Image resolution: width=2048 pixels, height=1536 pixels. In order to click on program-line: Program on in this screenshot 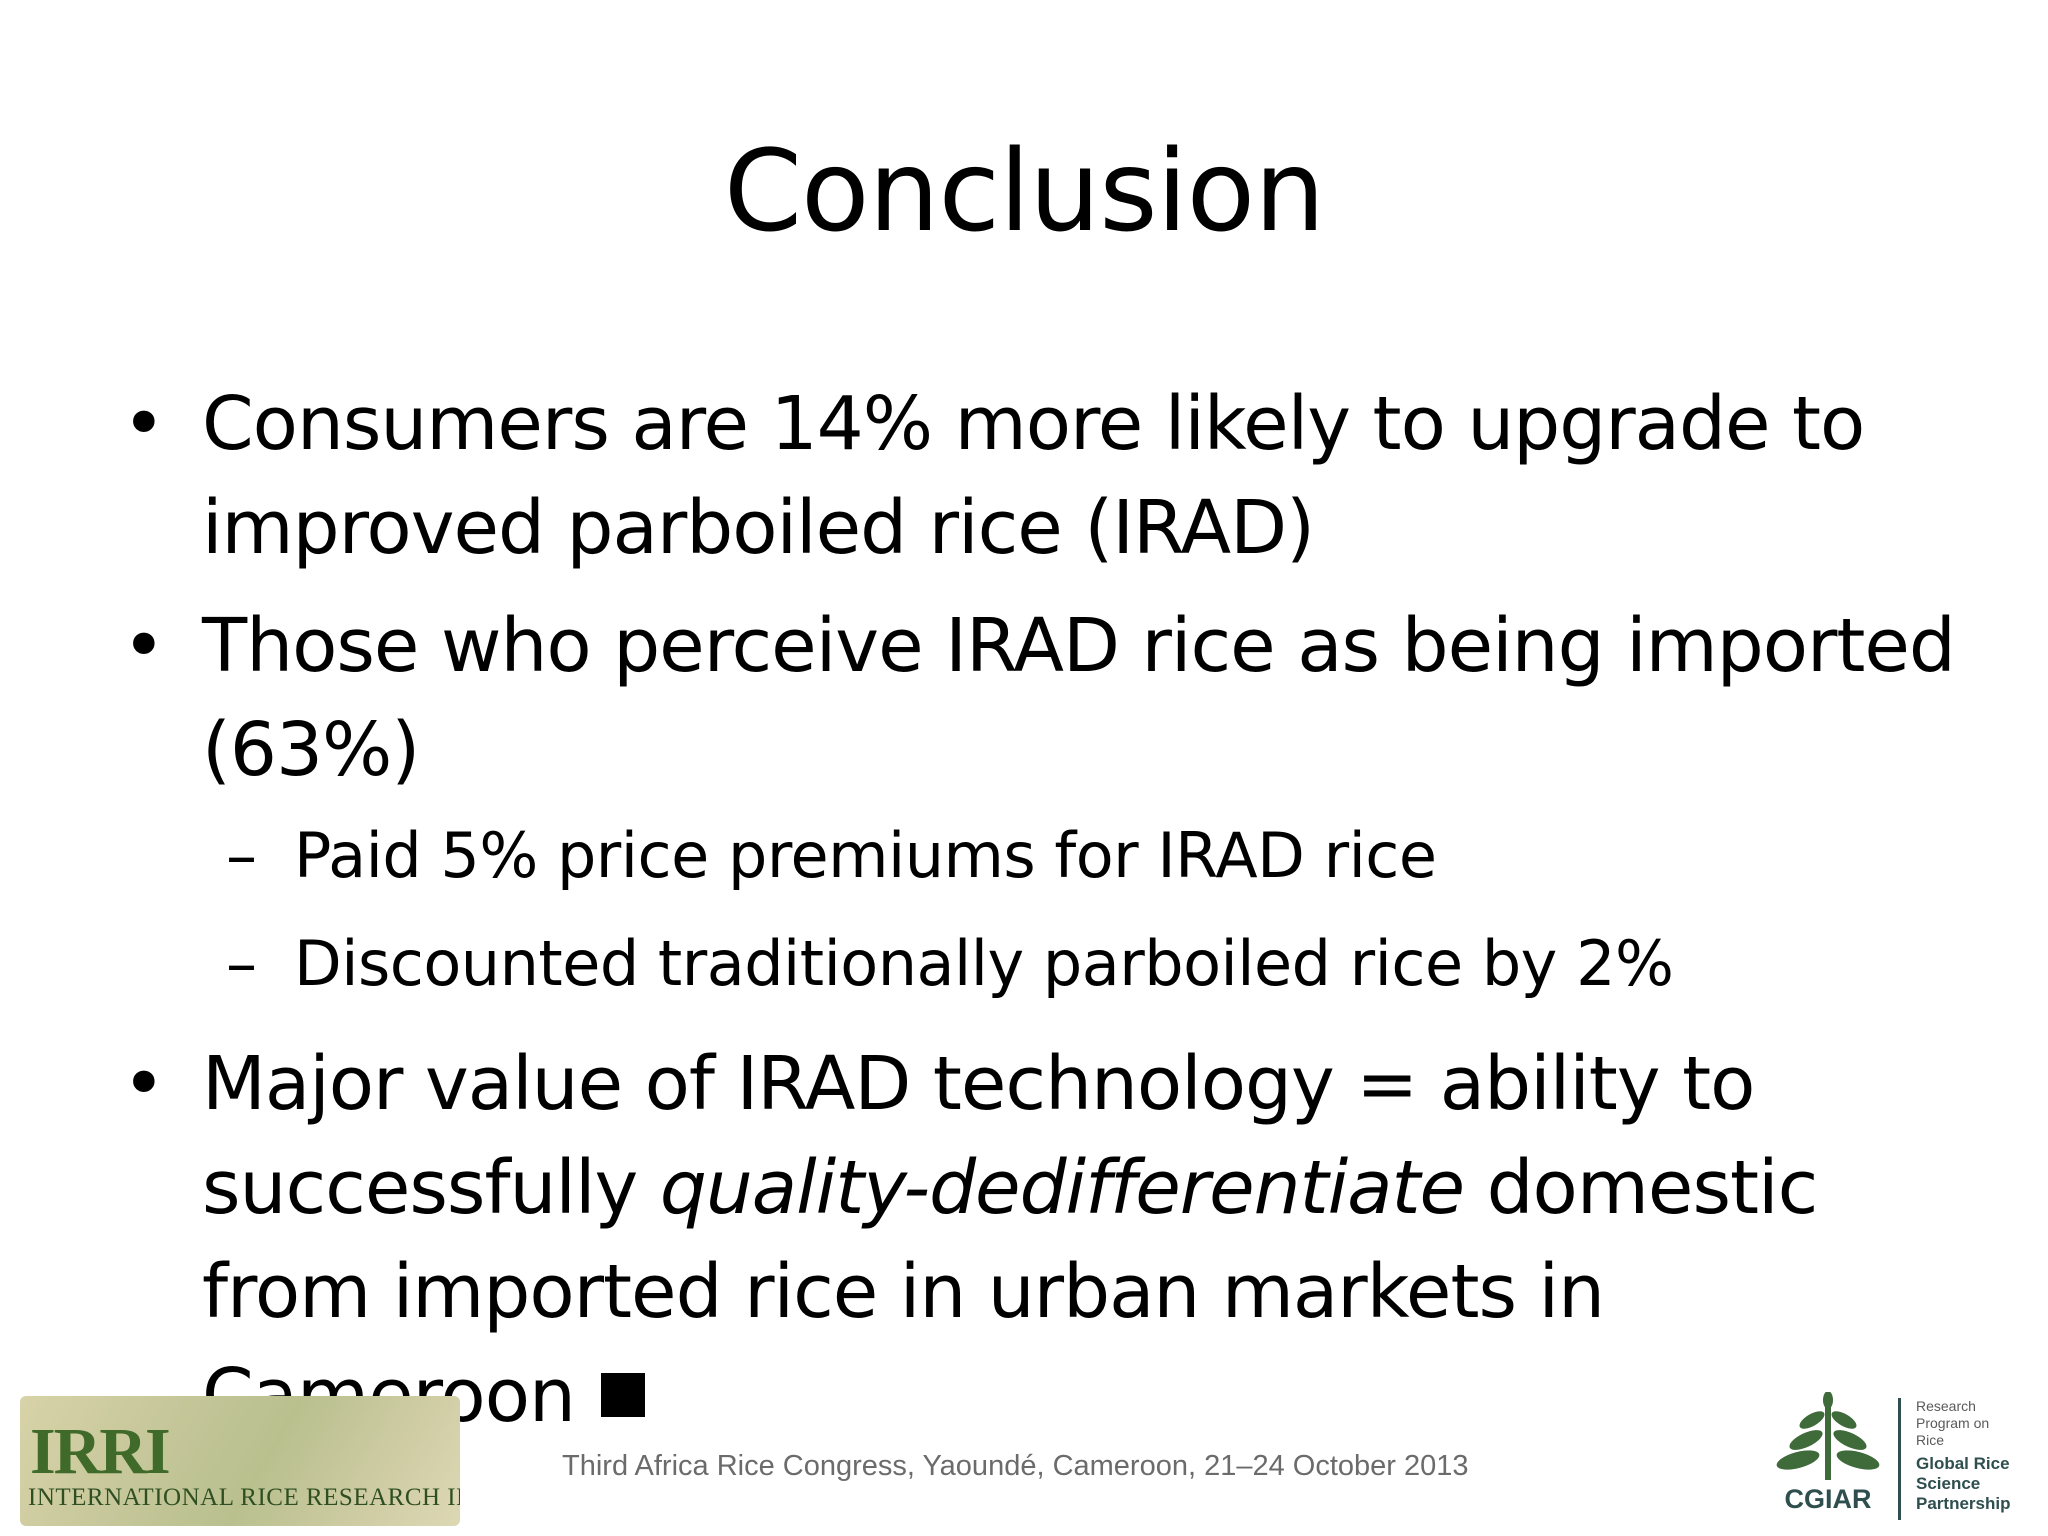, I will do `click(1953, 1423)`.